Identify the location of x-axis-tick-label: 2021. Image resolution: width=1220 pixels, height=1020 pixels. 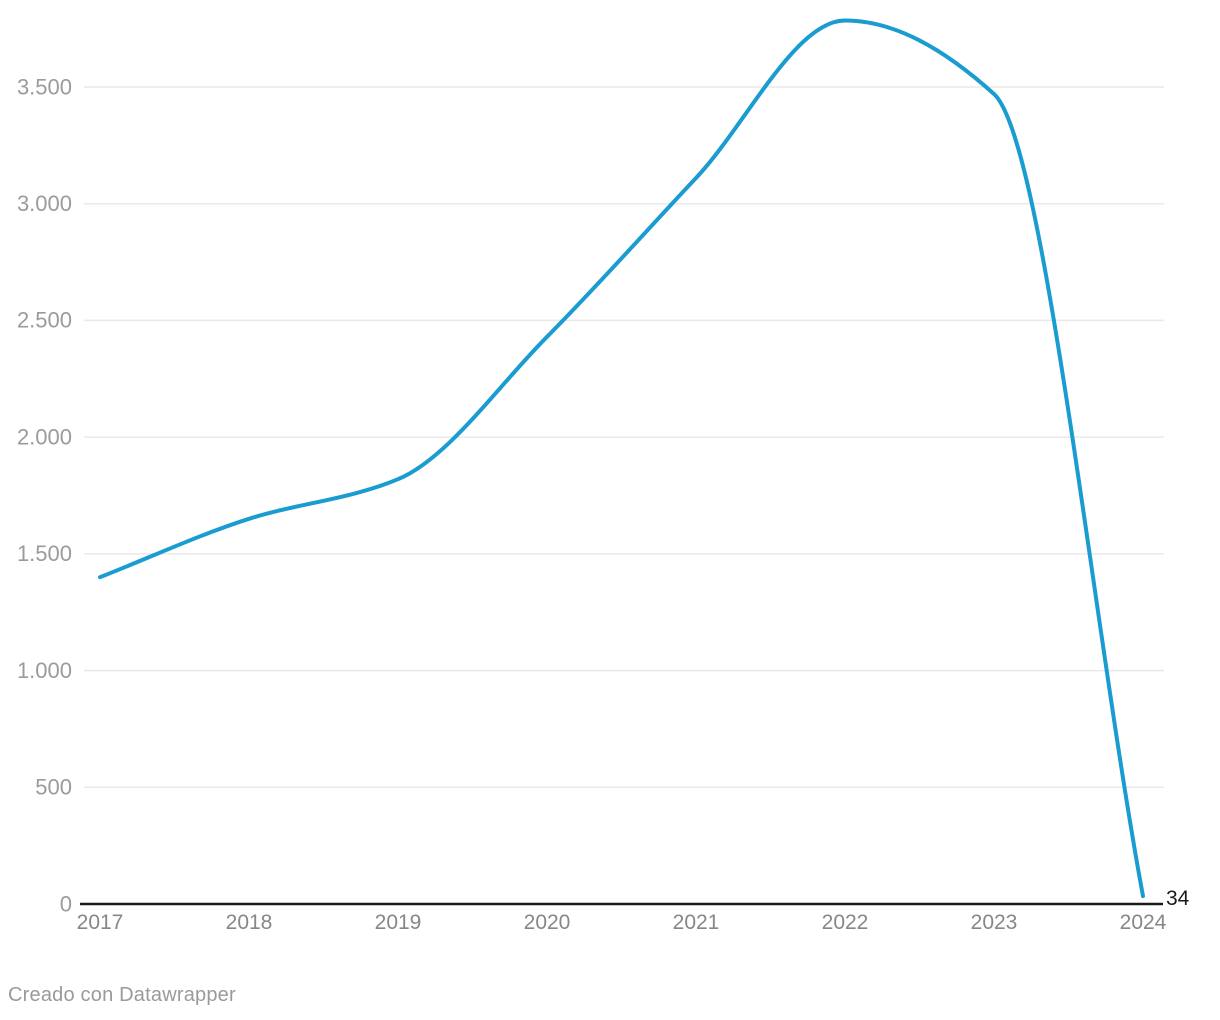
(696, 922).